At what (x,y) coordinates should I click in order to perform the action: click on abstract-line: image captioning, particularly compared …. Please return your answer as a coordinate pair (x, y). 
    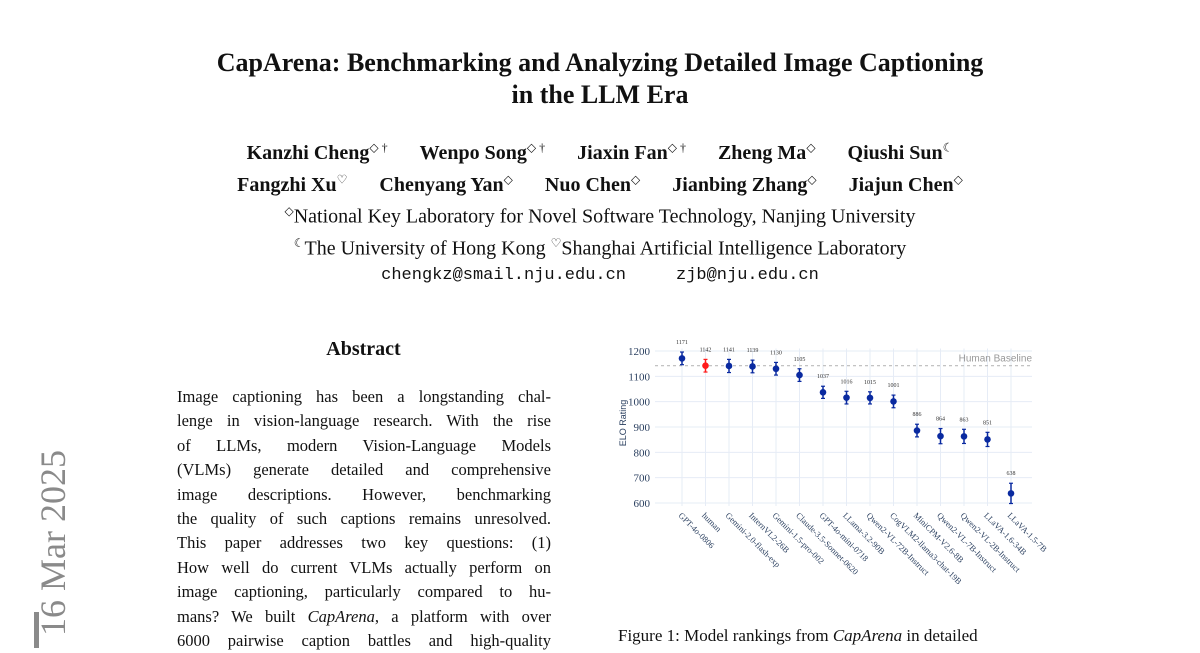
    Looking at the image, I should click on (364, 592).